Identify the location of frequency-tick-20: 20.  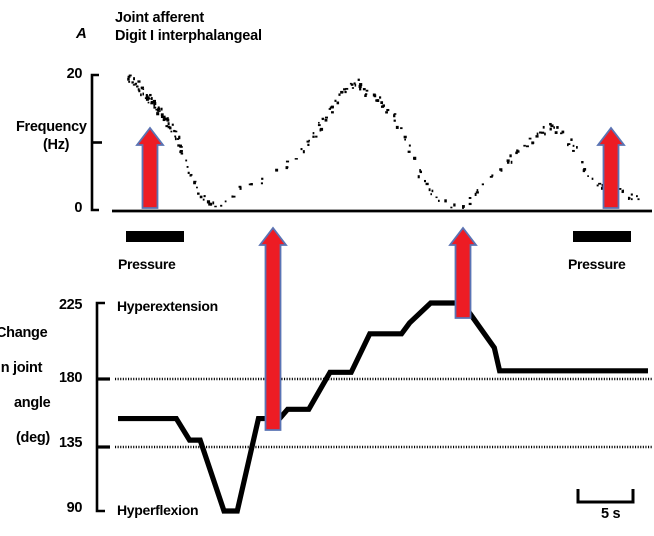
(74, 74).